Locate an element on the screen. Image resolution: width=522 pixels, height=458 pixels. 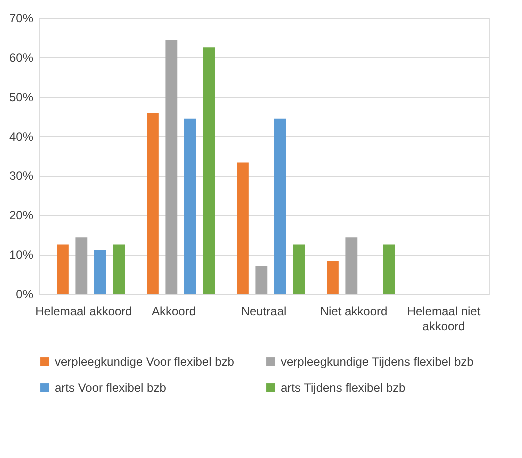
y-tick-label: 60% is located at coordinates (21, 57).